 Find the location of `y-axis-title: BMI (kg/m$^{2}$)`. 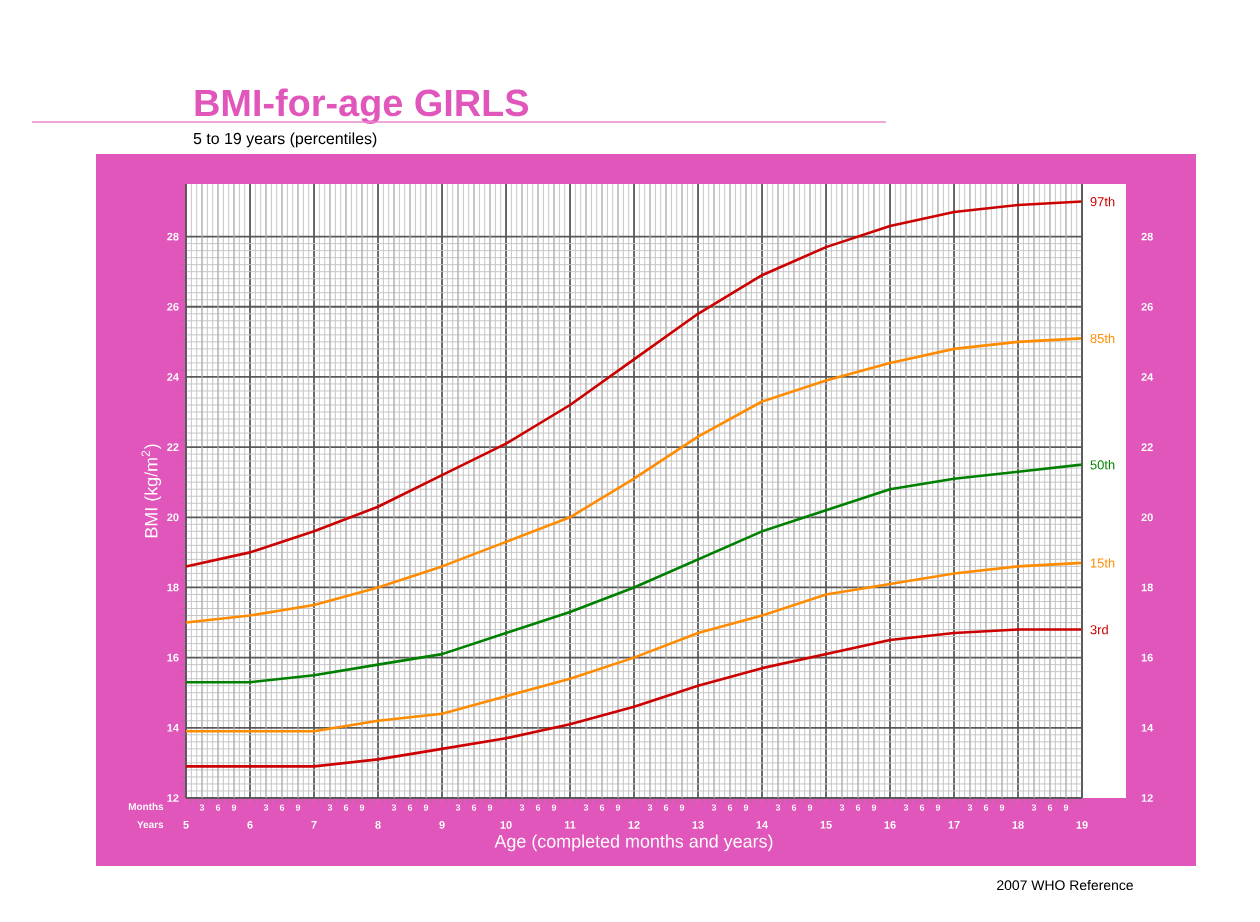

y-axis-title: BMI (kg/m$^{2}$) is located at coordinates (151, 491).